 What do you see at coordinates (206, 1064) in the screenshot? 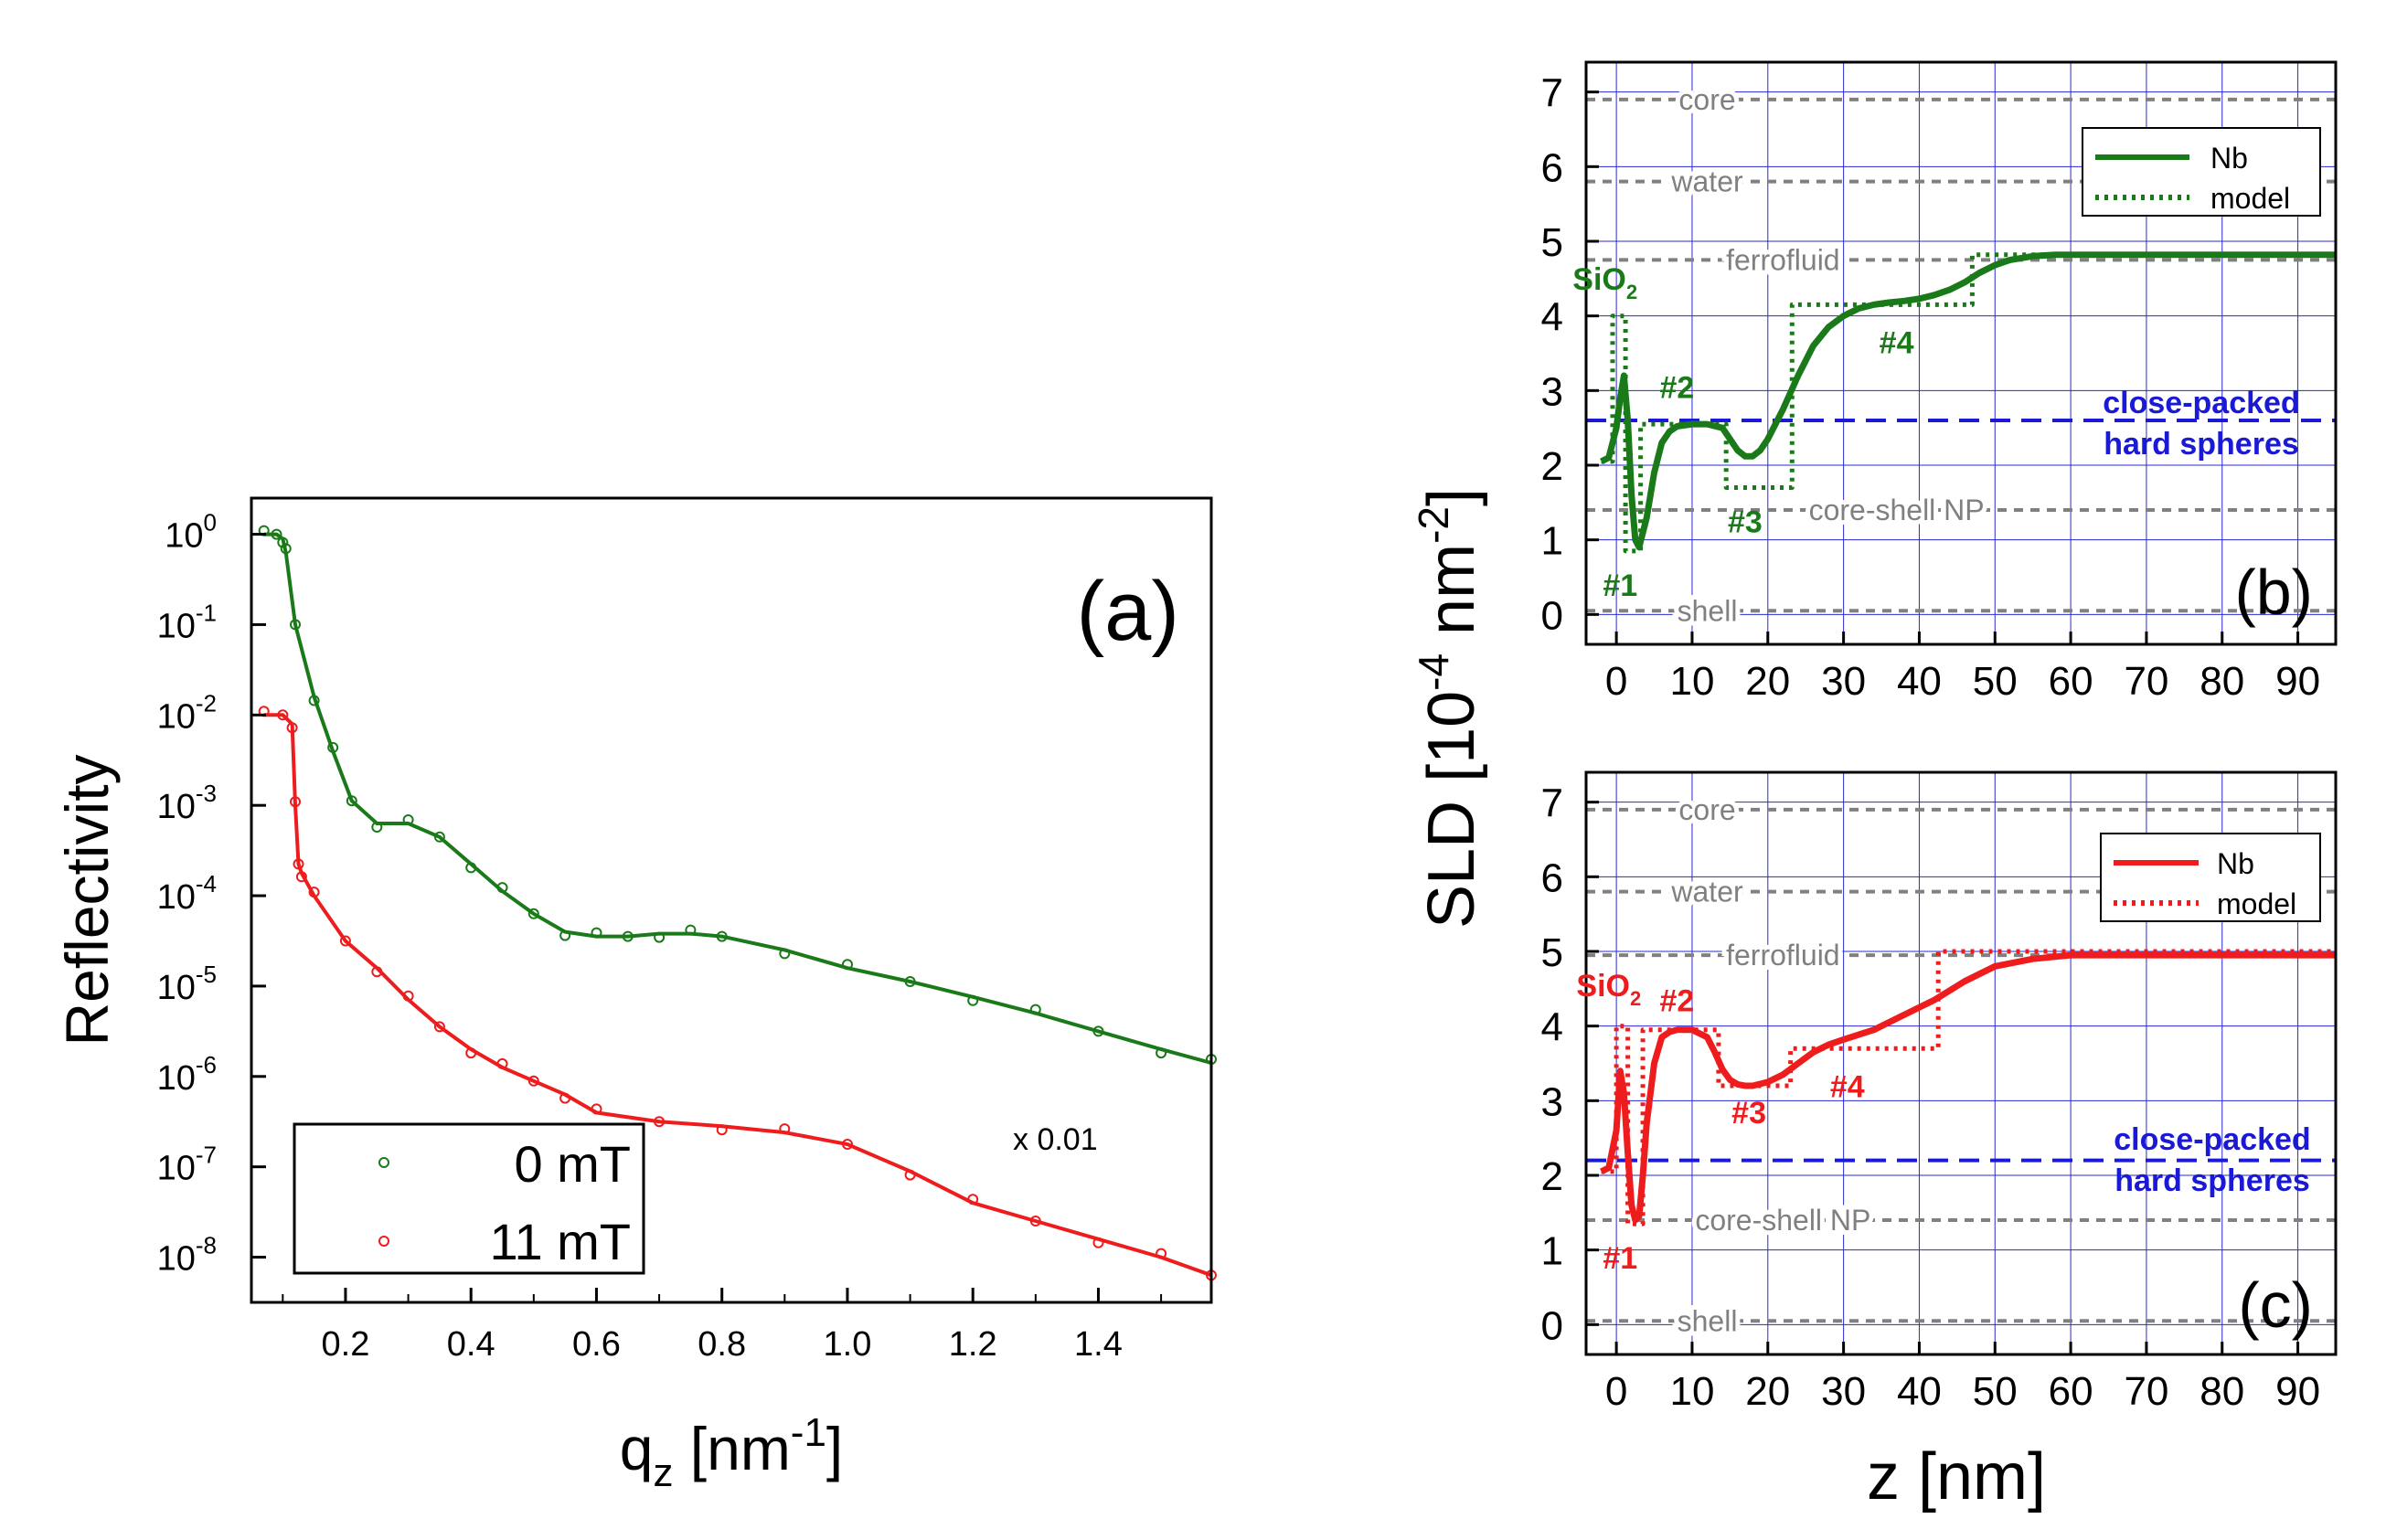
I see `y-tick-exponent-a: -6` at bounding box center [206, 1064].